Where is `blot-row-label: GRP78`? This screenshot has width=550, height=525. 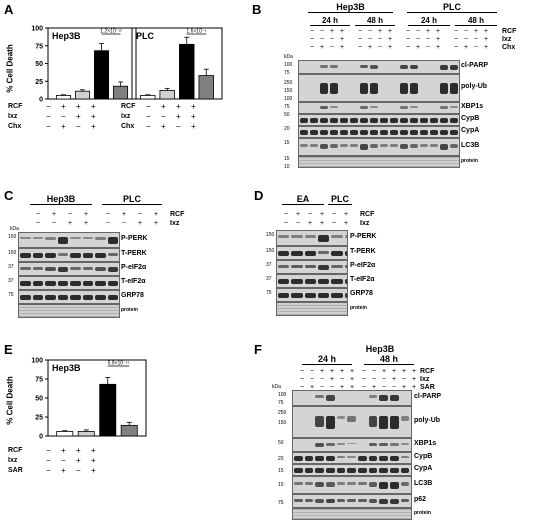
blot-row-label: GRP78 is located at coordinates (132, 295).